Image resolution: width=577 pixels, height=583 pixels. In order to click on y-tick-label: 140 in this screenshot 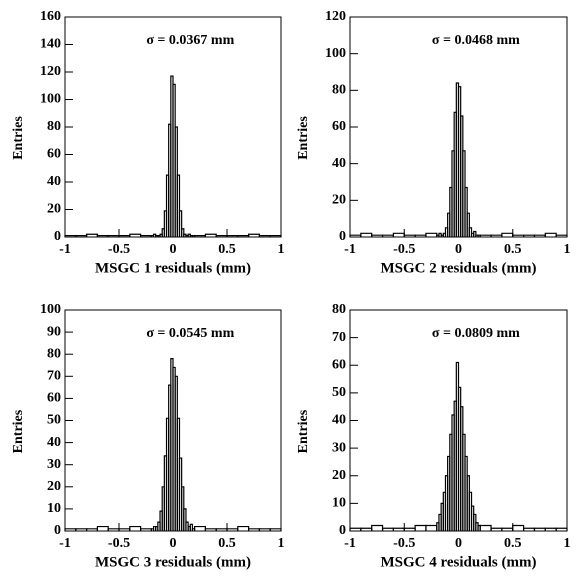, I will do `click(50, 44)`.